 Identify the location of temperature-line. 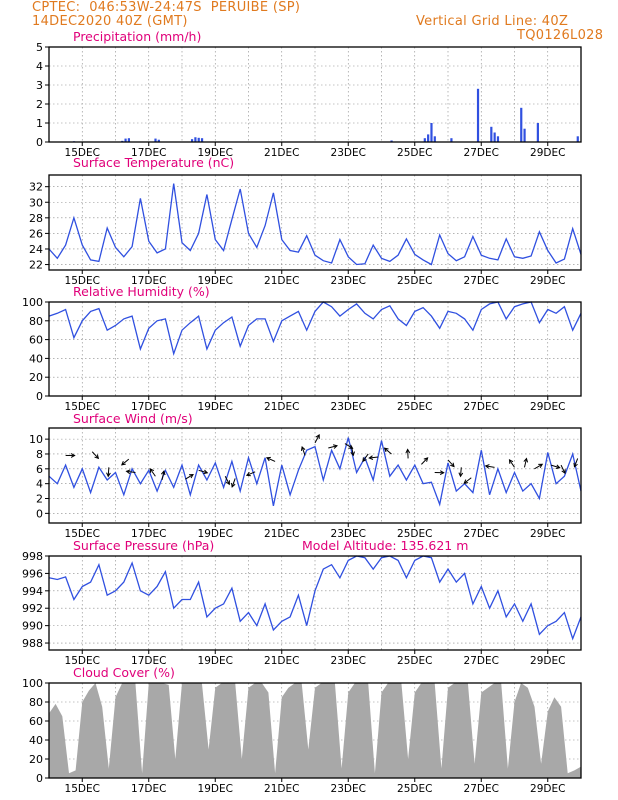
(315, 224).